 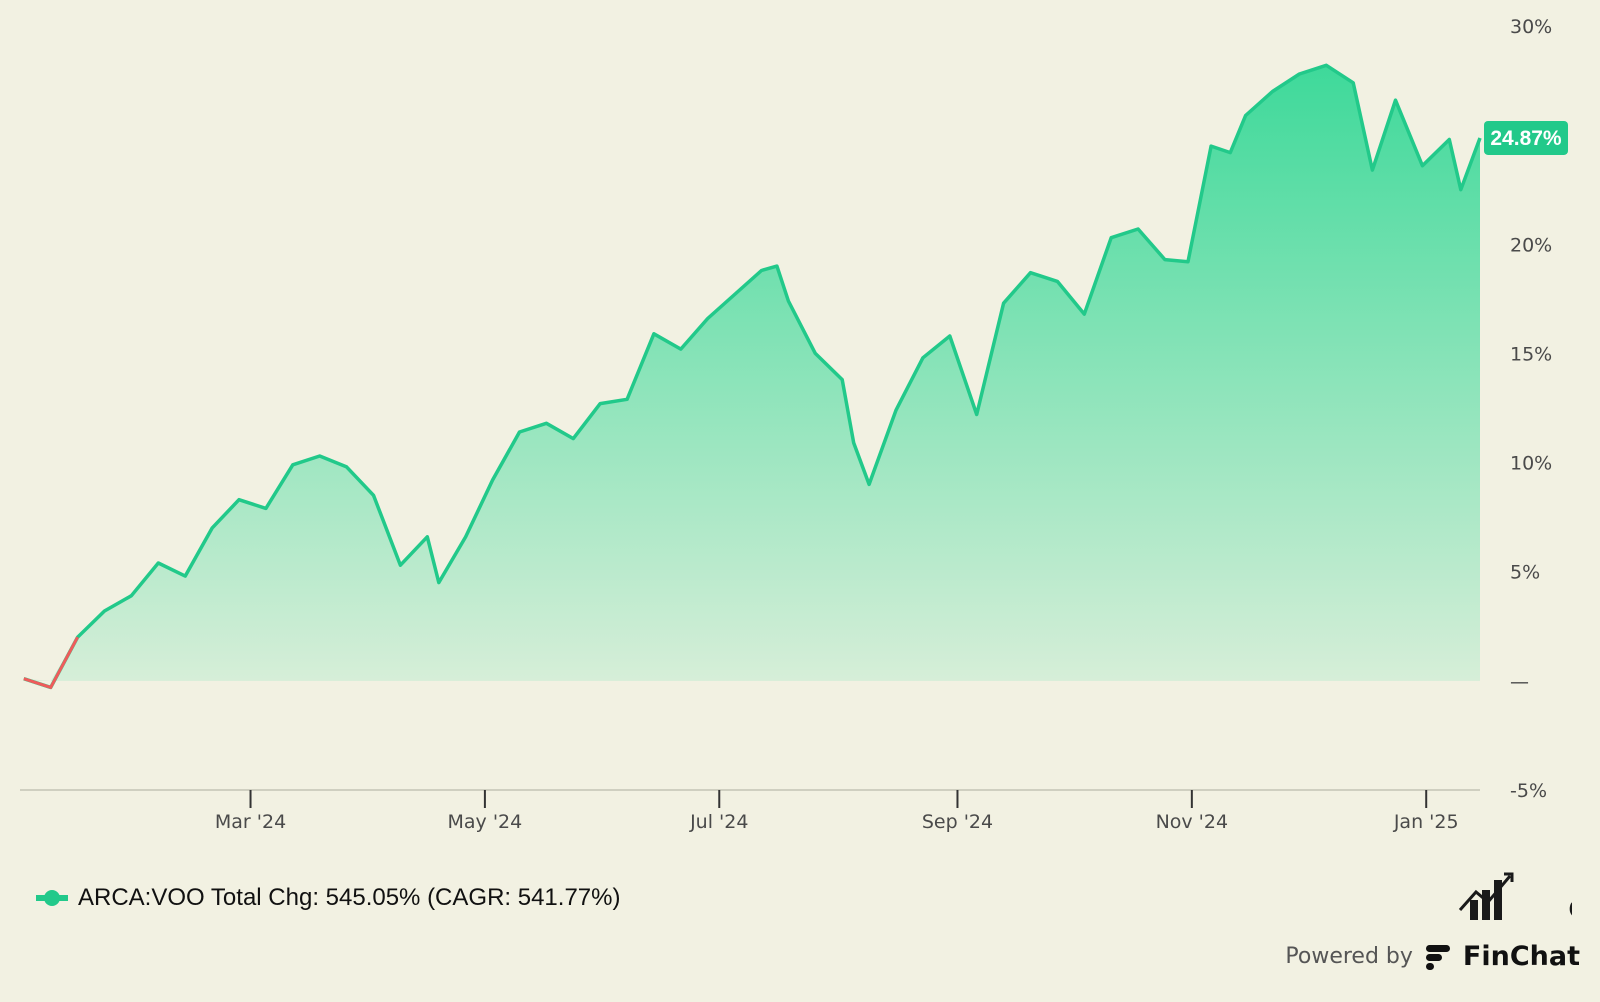 I want to click on legend-series-icon, so click(x=52, y=898).